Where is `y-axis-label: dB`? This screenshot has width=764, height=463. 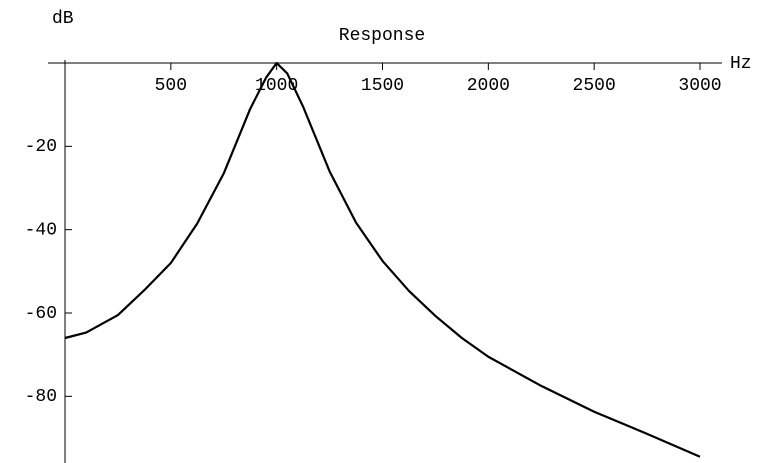
y-axis-label: dB is located at coordinates (63, 19).